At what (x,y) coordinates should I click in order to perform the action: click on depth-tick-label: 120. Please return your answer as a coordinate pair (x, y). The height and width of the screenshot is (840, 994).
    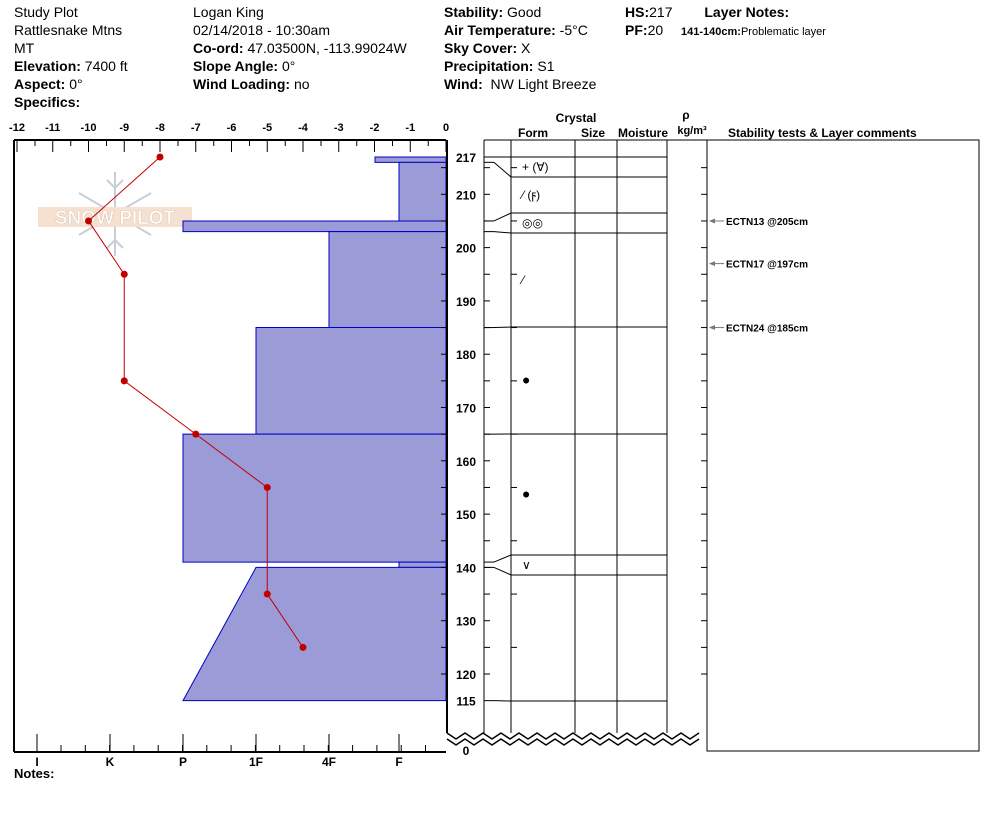
    Looking at the image, I should click on (466, 675).